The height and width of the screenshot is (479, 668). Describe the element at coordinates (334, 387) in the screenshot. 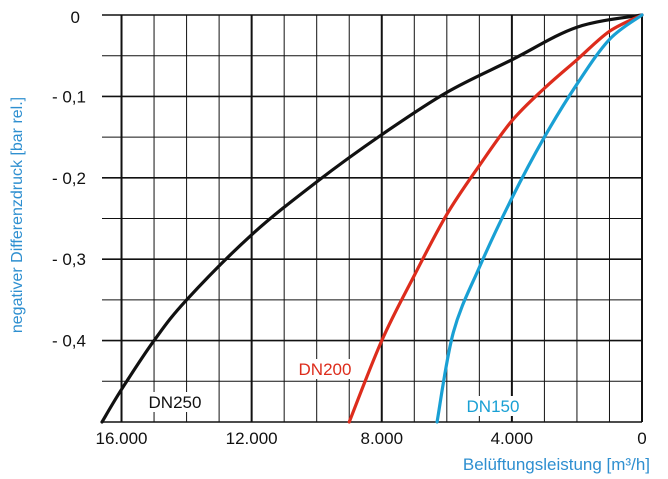

I see `series-labels: DN250 DN200 DN150` at that location.